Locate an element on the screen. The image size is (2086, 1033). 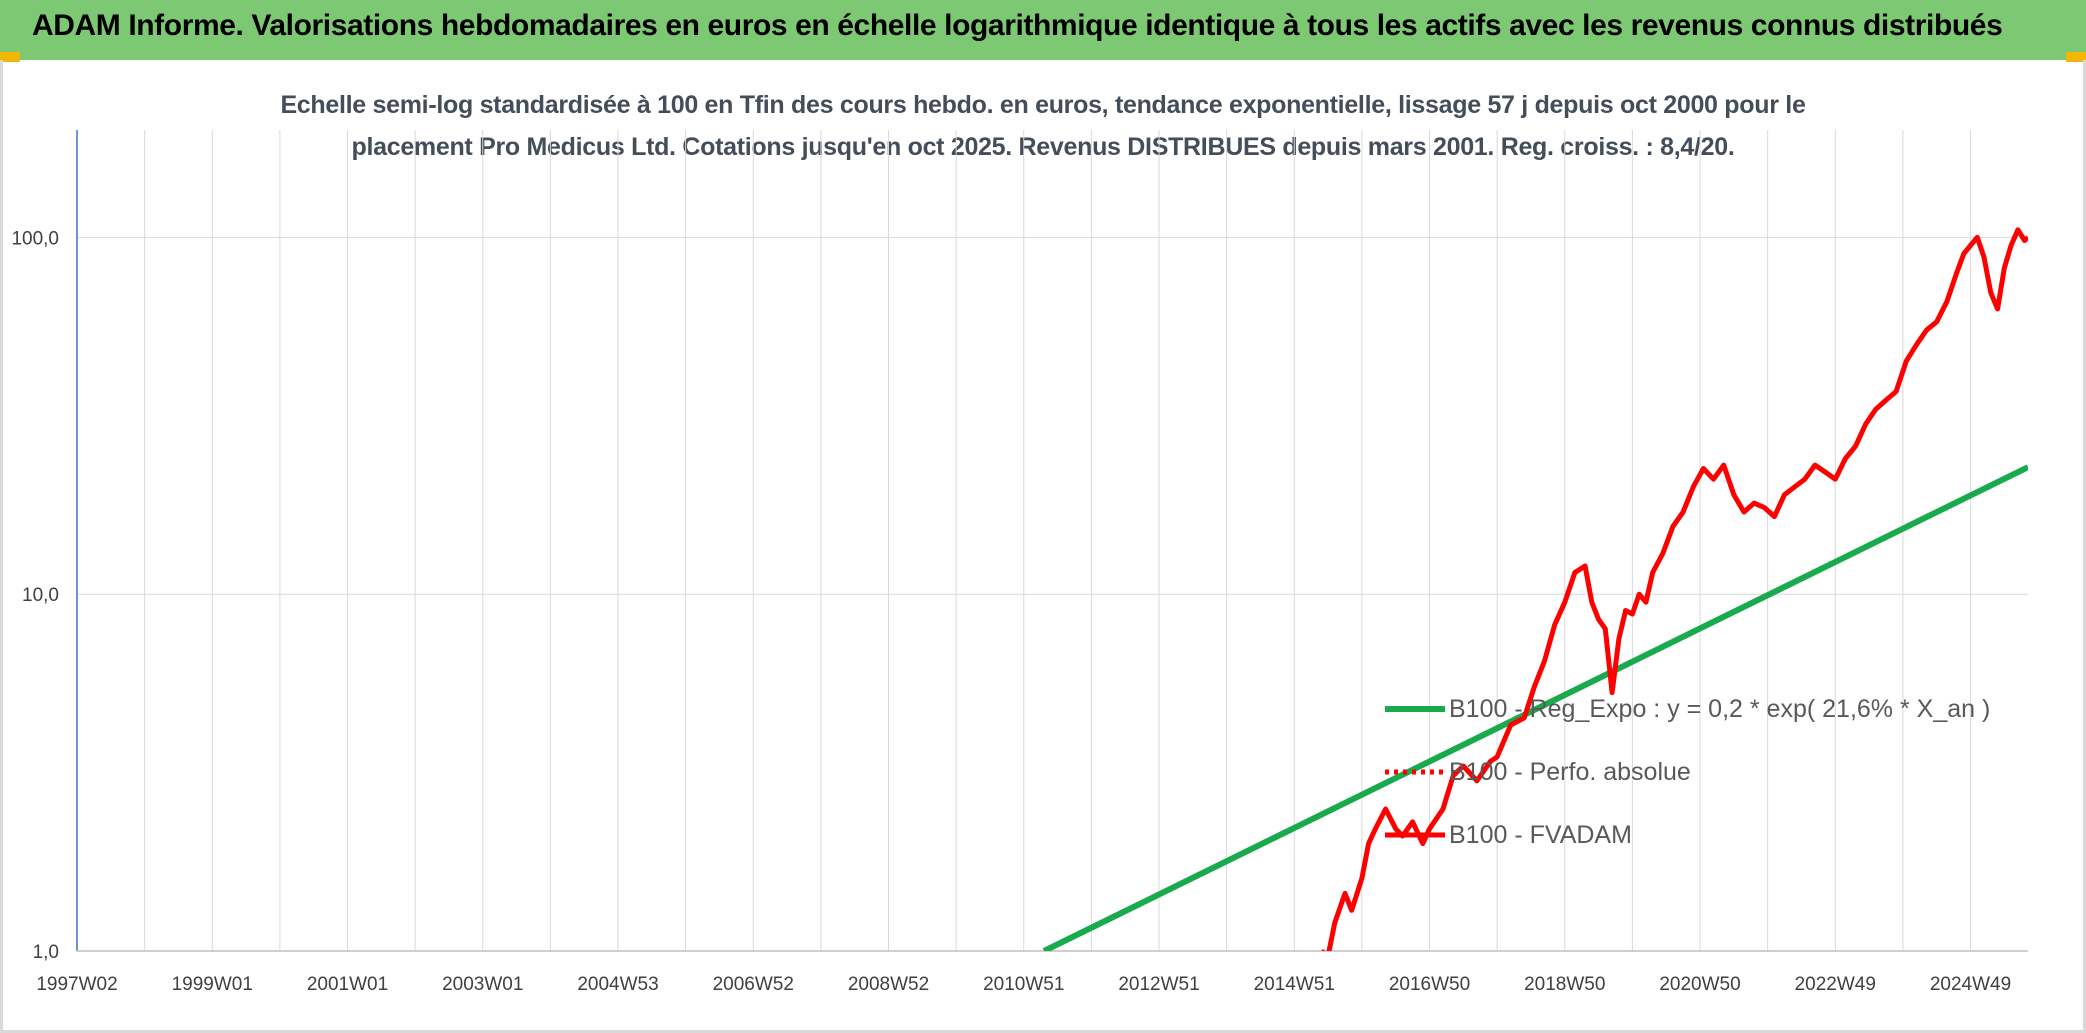
x-tick-label: 2008W52 is located at coordinates (888, 984).